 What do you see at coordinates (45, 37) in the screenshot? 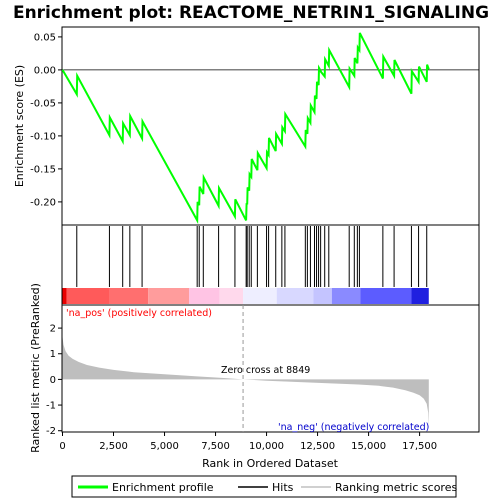
I see `es-y-tick-label: 0.05` at bounding box center [45, 37].